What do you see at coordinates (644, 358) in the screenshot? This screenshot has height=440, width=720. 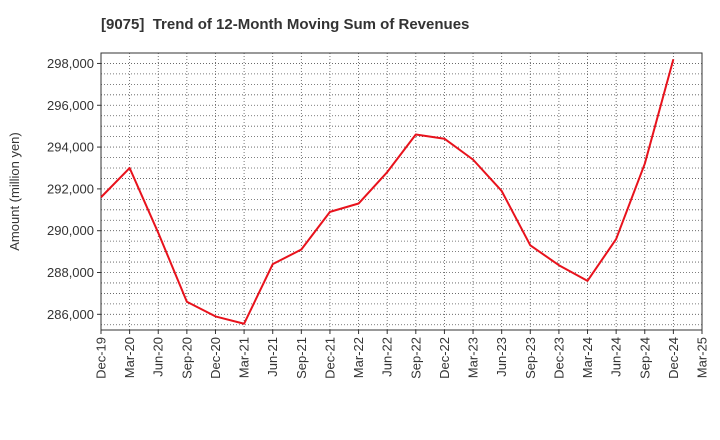 I see `x-tick-label: Sep-24` at bounding box center [644, 358].